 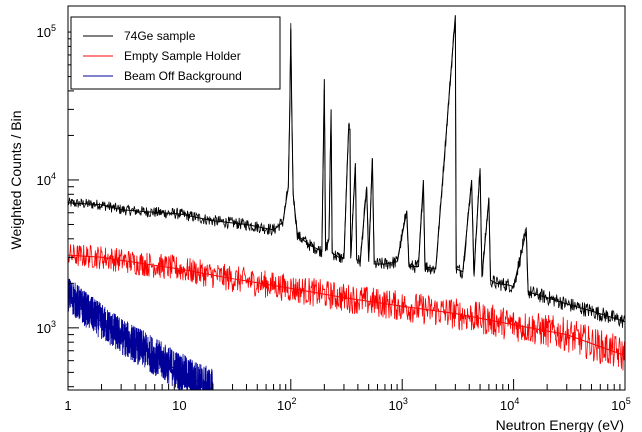 What do you see at coordinates (182, 56) in the screenshot?
I see `legend-label-empty-holder: Empty Sample Holder` at bounding box center [182, 56].